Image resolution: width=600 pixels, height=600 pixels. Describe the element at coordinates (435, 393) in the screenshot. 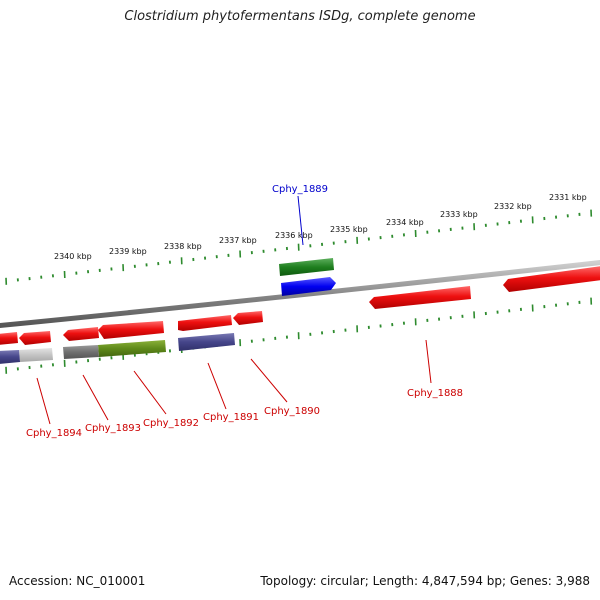

I see `gene-label-cphy-1888: Cphy_1888` at that location.